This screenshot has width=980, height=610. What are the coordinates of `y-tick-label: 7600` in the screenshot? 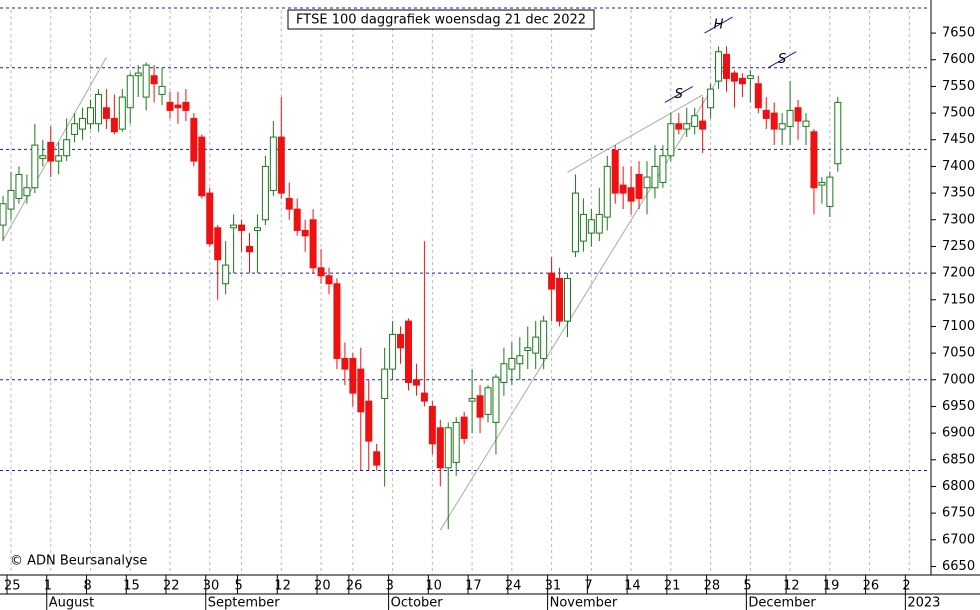 It's located at (958, 59).